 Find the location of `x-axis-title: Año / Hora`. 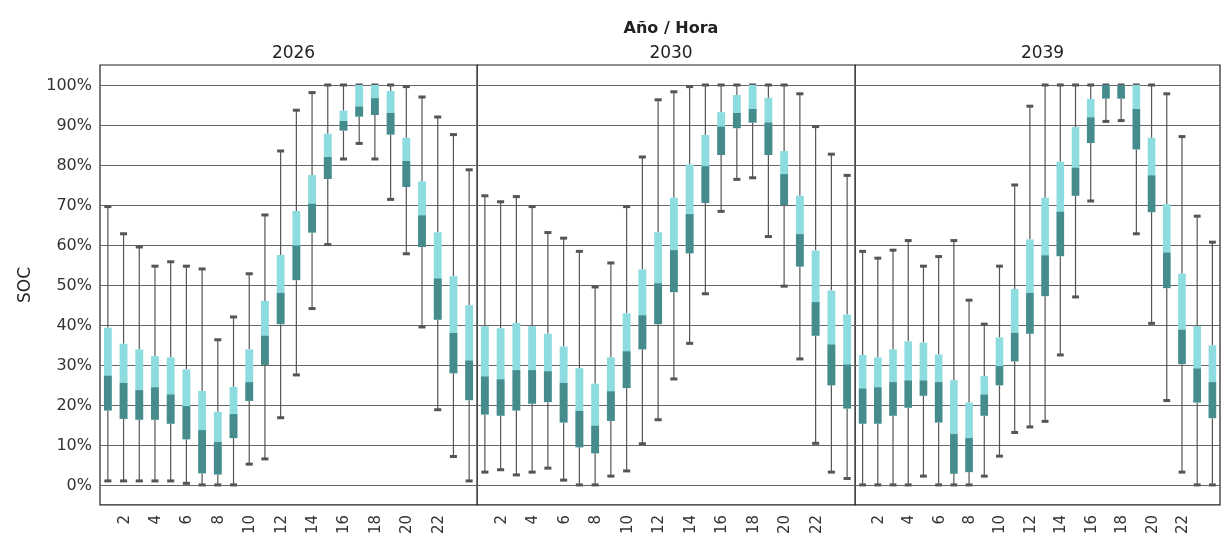

x-axis-title: Año / Hora is located at coordinates (671, 27).